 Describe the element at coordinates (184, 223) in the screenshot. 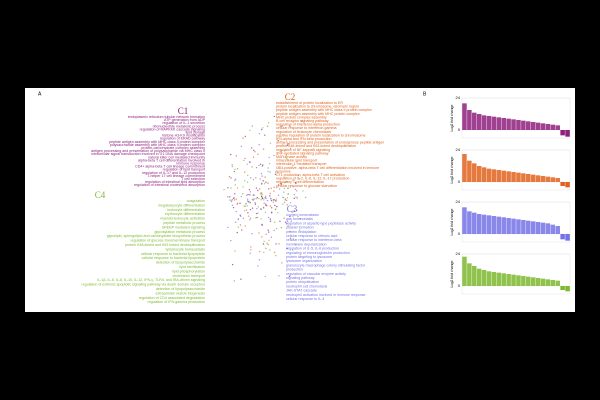

I see `go-term: peptide metabolic process` at that location.